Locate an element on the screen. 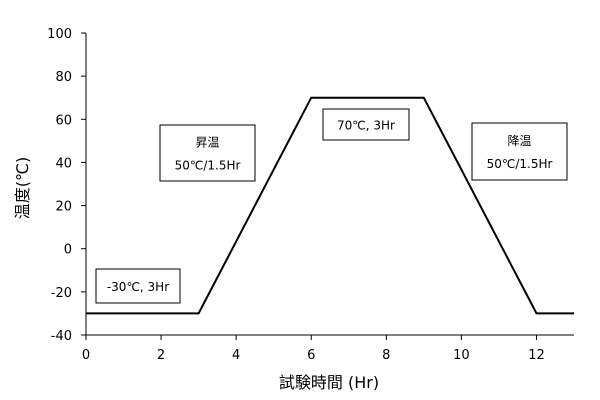 The width and height of the screenshot is (600, 400). annotation-label: 70℃, 3Hr is located at coordinates (366, 126).